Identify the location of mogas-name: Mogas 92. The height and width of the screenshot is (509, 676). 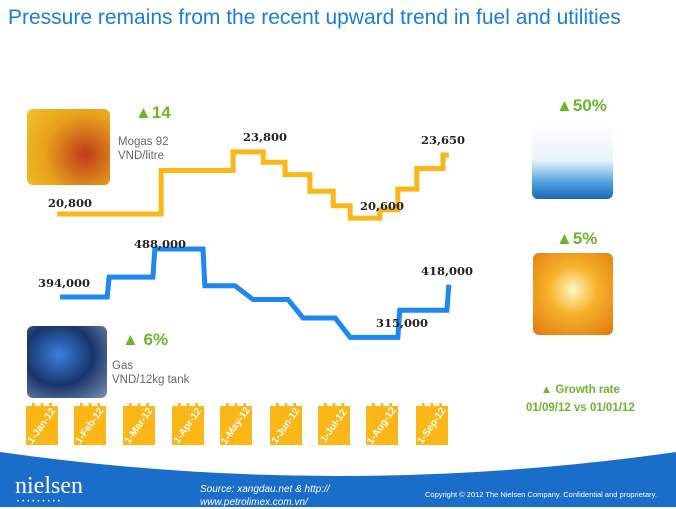
(143, 142).